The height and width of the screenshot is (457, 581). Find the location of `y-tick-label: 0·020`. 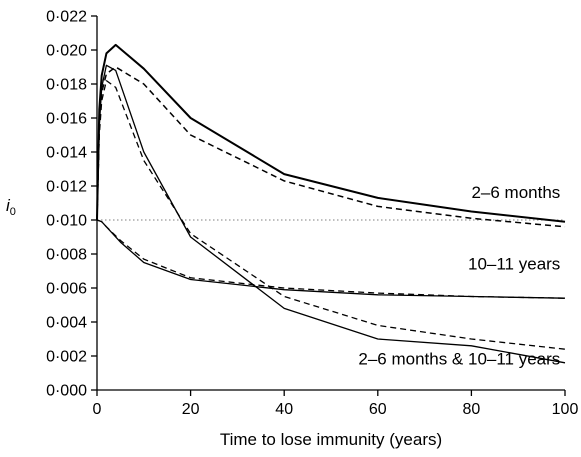

y-tick-label: 0·020 is located at coordinates (66, 51).